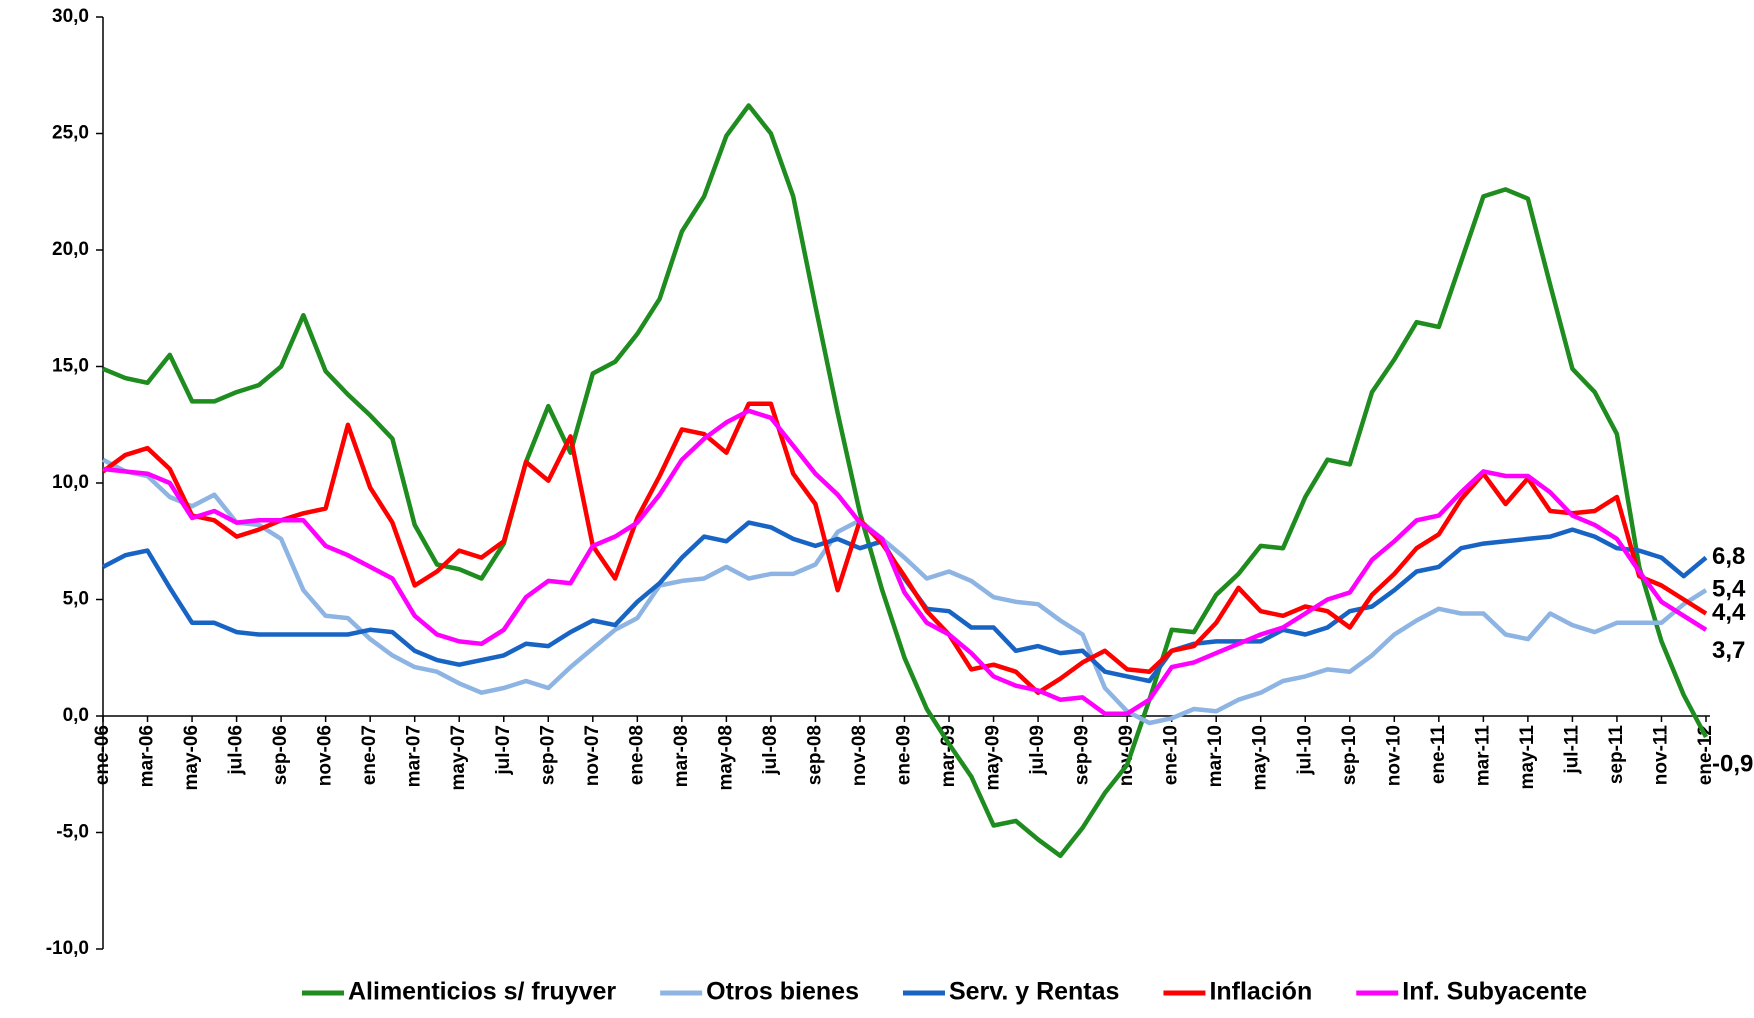 The image size is (1754, 1018). What do you see at coordinates (1616, 755) in the screenshot?
I see `x-tick-label: sep-11` at bounding box center [1616, 755].